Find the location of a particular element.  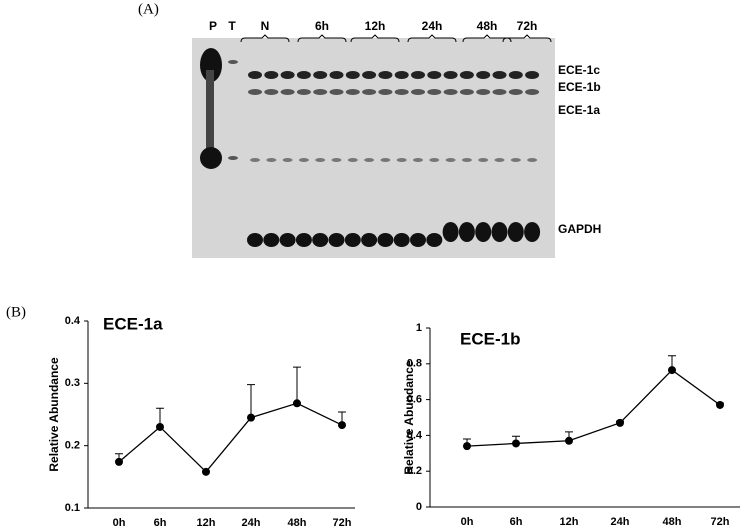

lane-label: 6h is located at coordinates (322, 26).